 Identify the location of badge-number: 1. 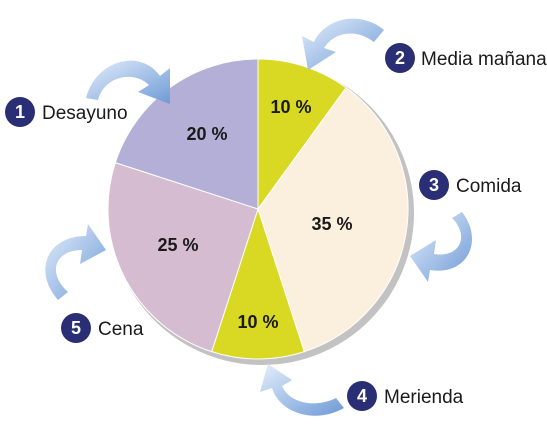
(20, 112).